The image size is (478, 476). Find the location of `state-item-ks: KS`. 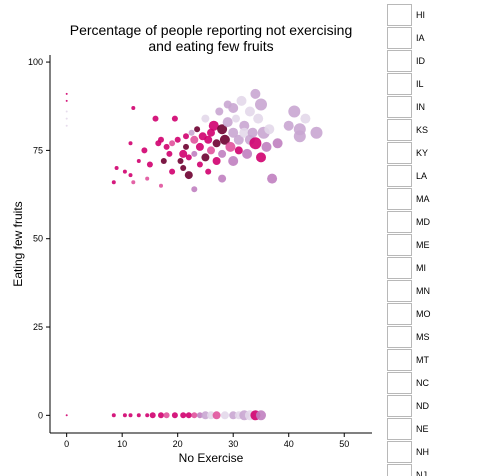

state-item-ks: KS is located at coordinates (432, 129).